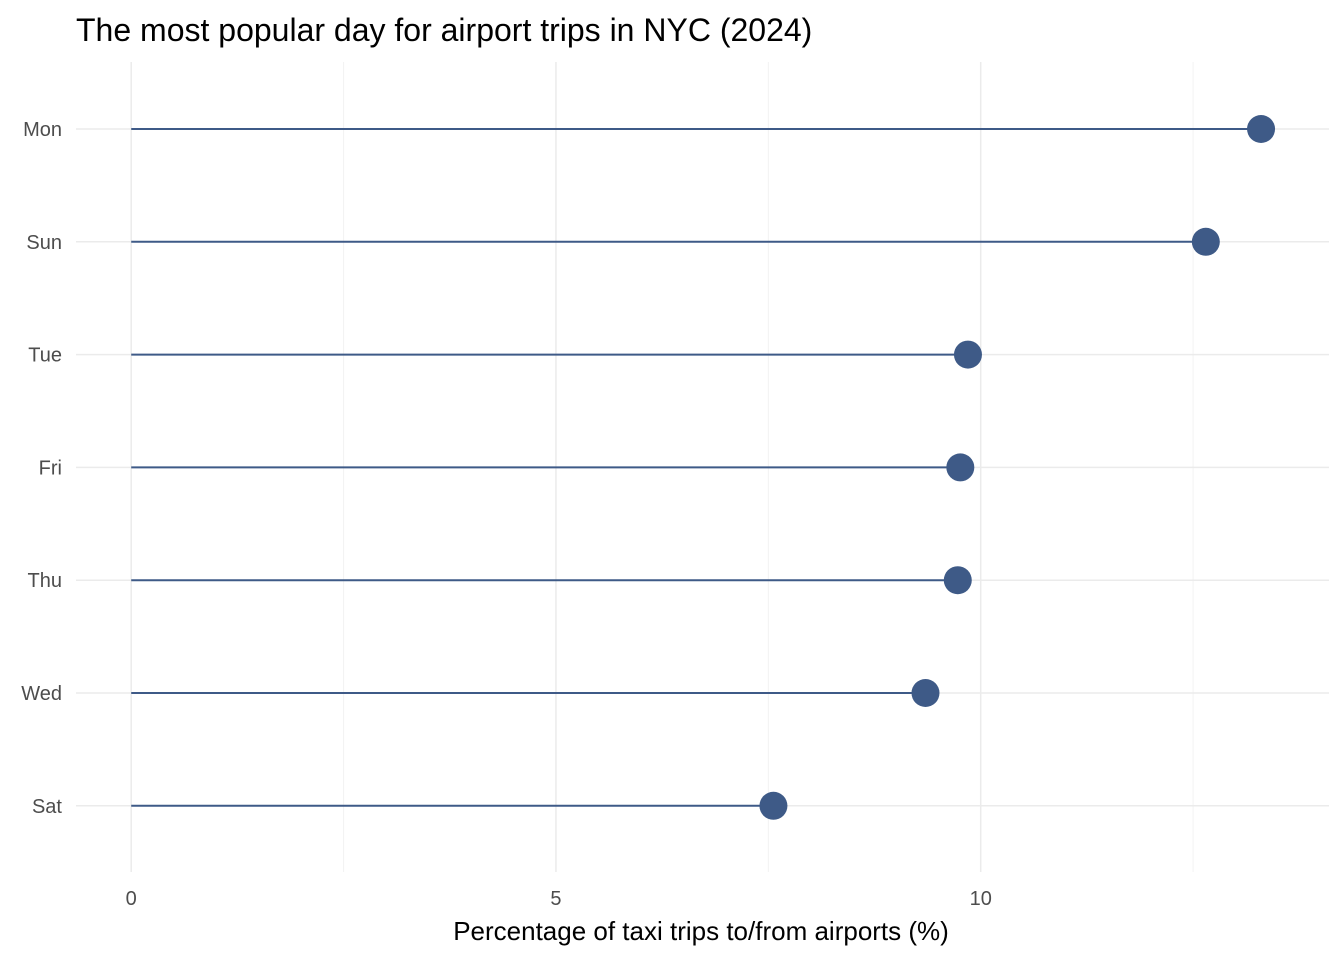 The image size is (1344, 960). What do you see at coordinates (773, 805) in the screenshot?
I see `lollipop-point-sat` at bounding box center [773, 805].